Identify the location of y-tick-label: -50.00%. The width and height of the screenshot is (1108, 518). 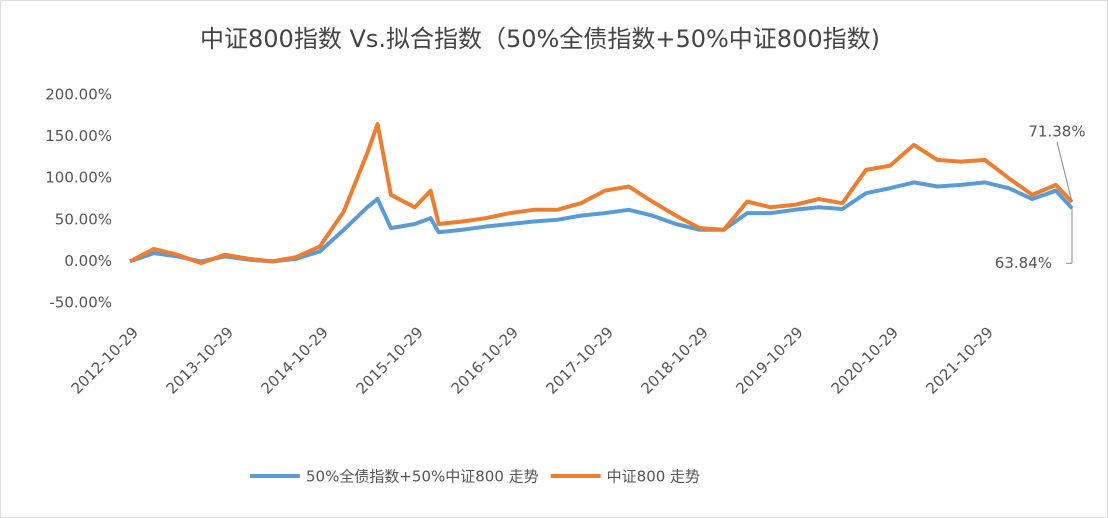
(80, 303).